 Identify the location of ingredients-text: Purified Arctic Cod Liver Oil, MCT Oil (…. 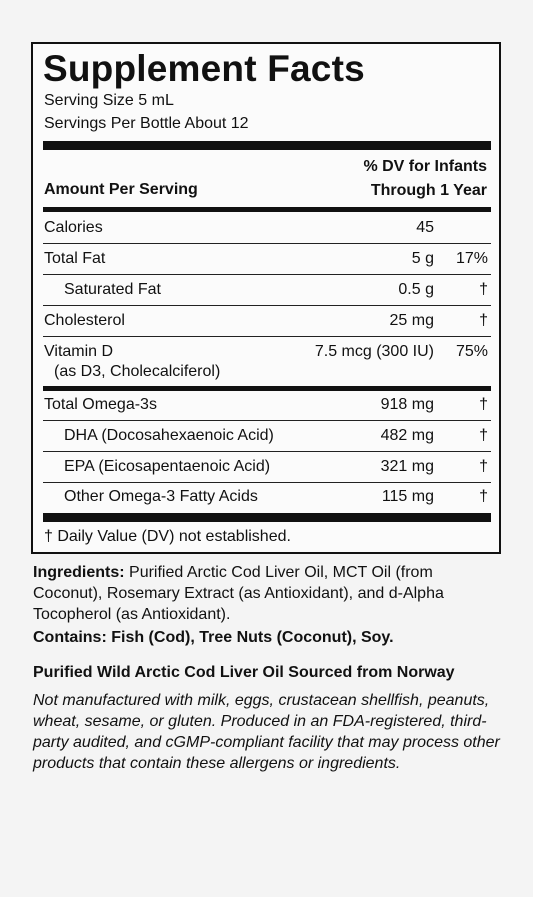
(238, 593).